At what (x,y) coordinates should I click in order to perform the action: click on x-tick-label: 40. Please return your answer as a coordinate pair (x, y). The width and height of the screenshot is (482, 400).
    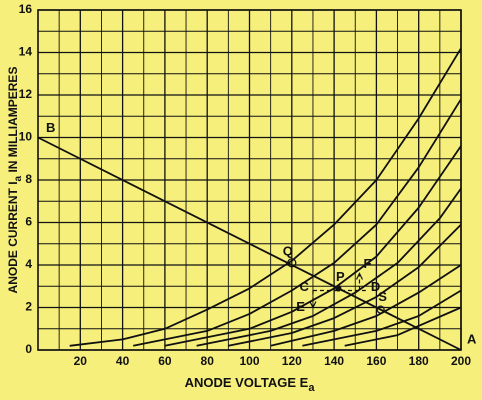
    Looking at the image, I should click on (123, 361).